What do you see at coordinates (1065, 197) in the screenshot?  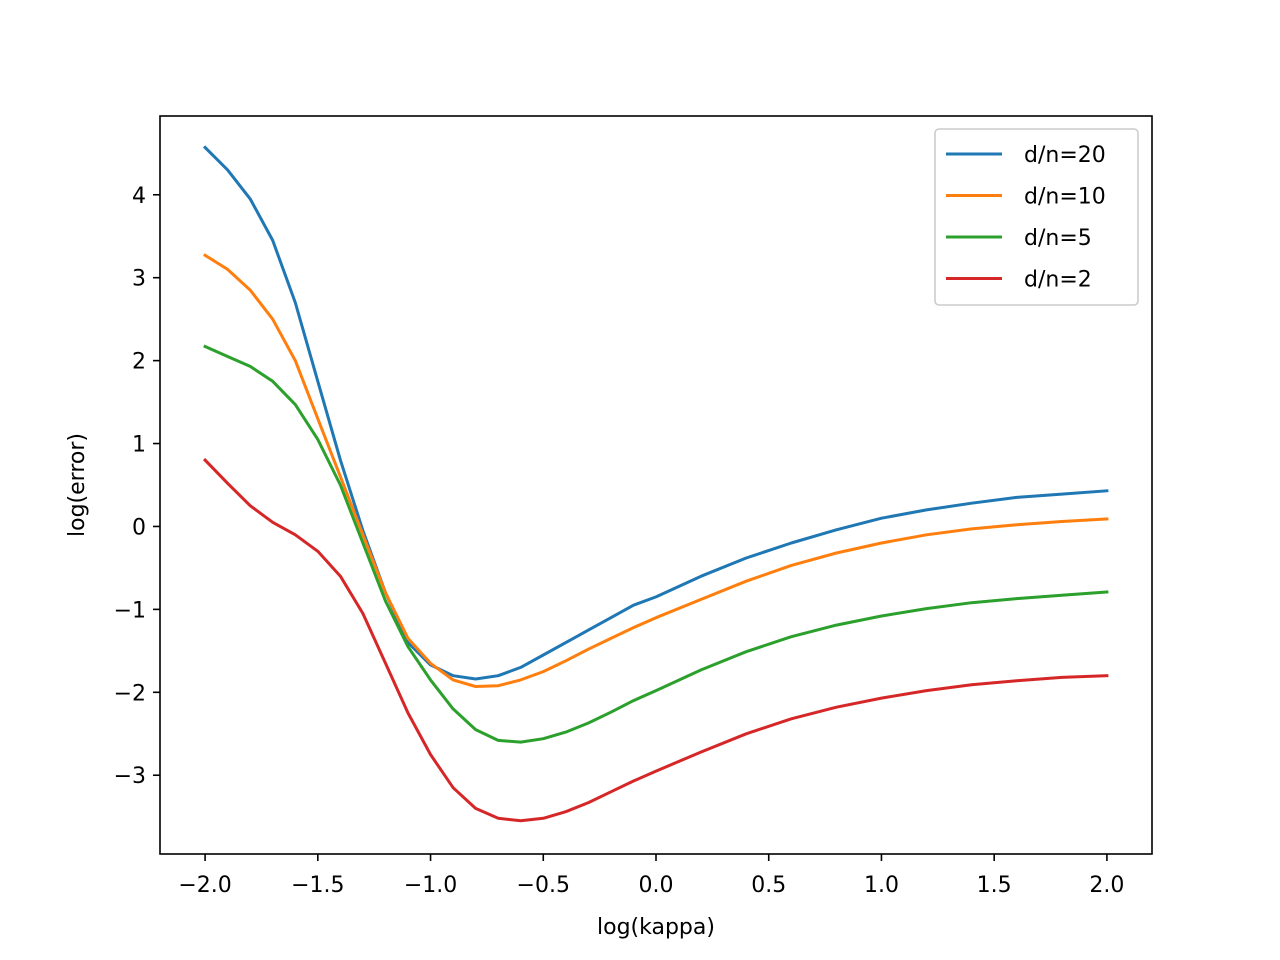 I see `legend-label-2: d/n=10` at bounding box center [1065, 197].